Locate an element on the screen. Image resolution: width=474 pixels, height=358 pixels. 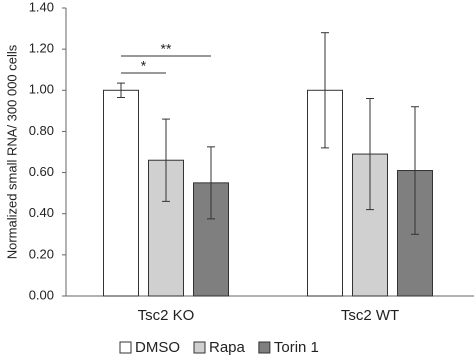
y-tick-label: 0.20 is located at coordinates (41, 253).